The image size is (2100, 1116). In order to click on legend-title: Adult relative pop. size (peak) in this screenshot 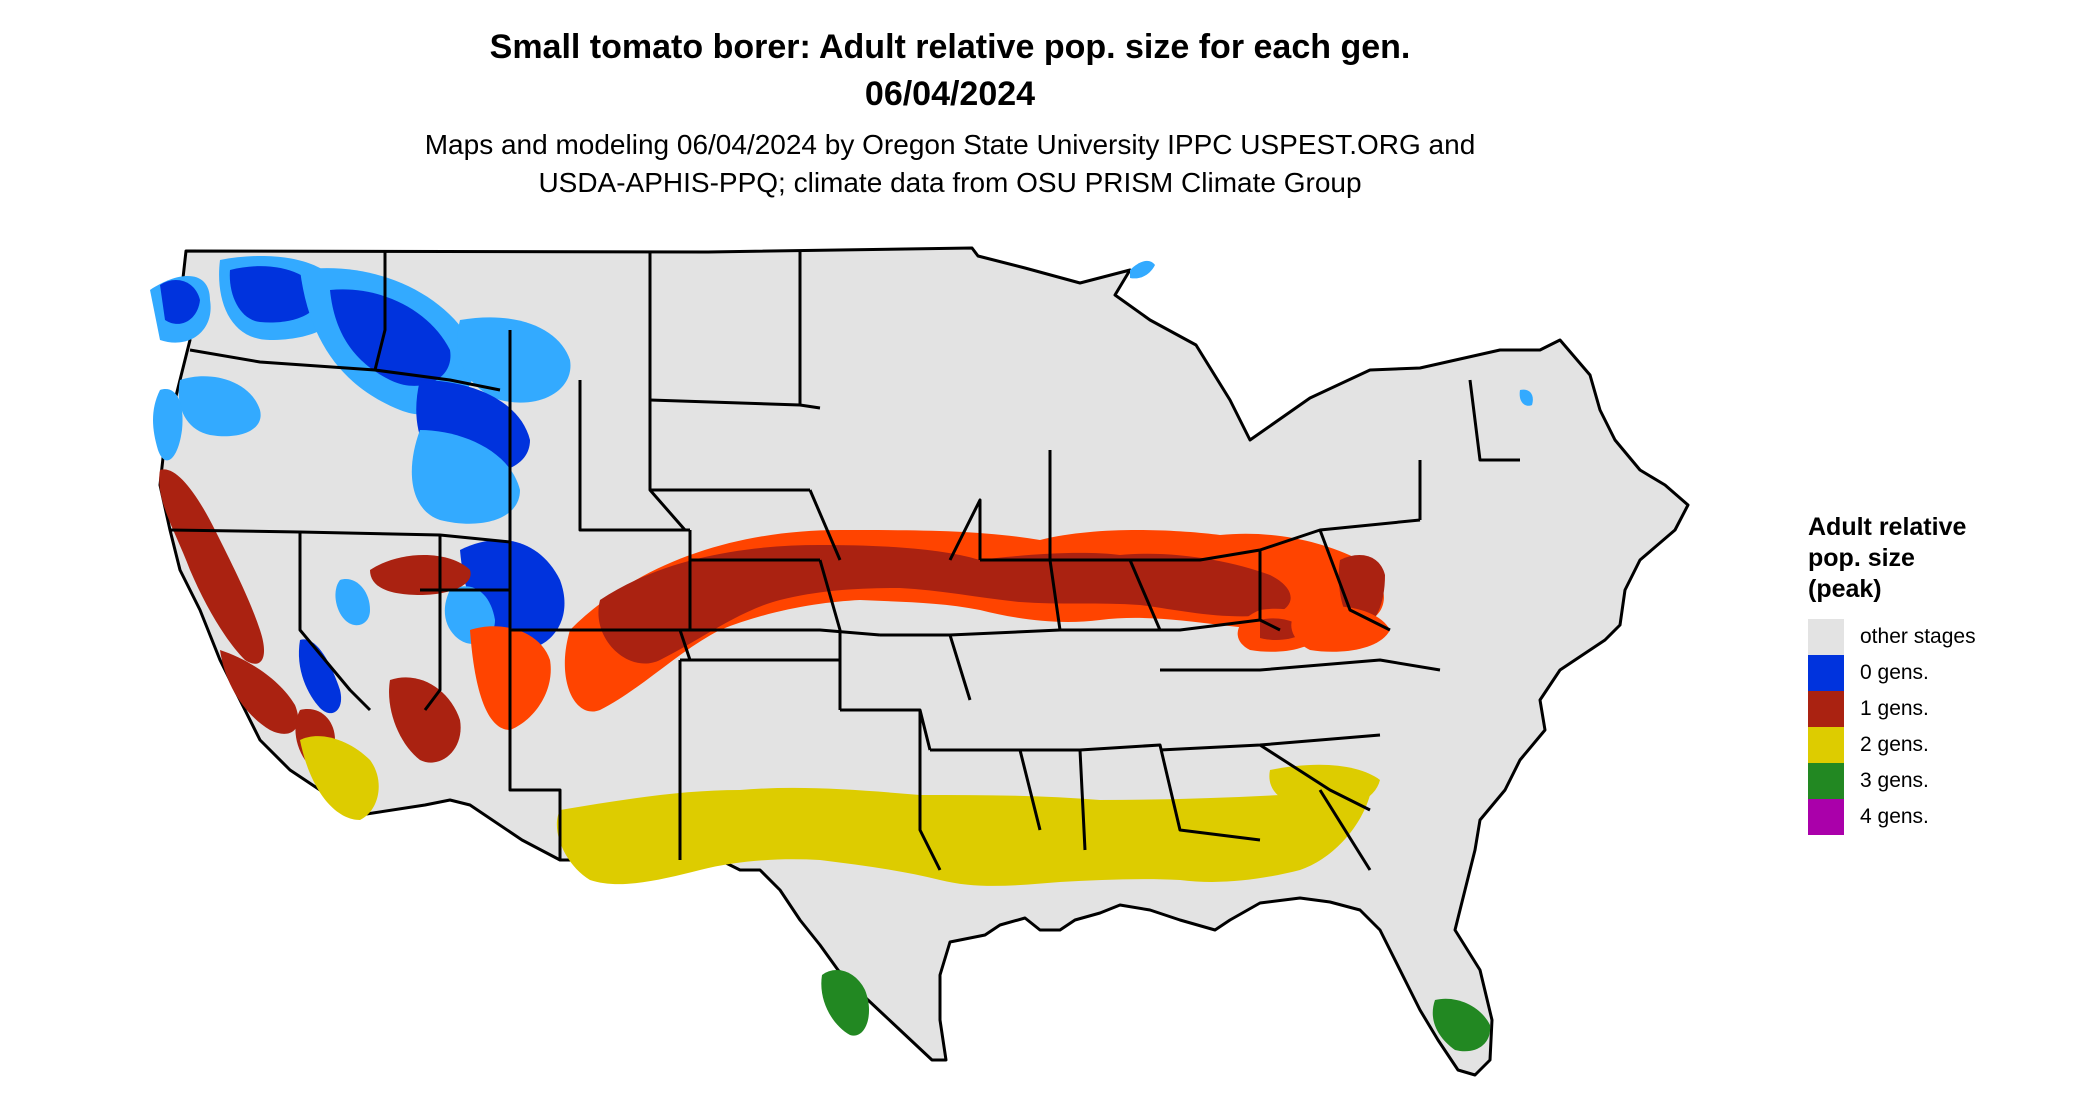, I will do `click(1887, 558)`.